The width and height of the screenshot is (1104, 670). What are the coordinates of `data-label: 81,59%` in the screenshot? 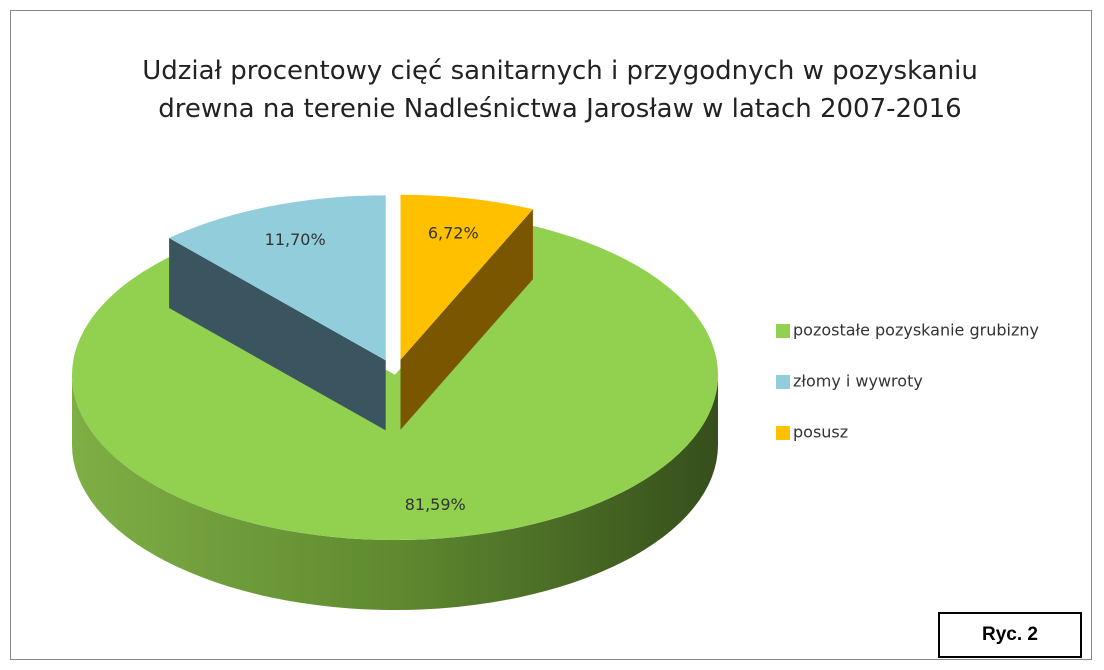 It's located at (435, 504).